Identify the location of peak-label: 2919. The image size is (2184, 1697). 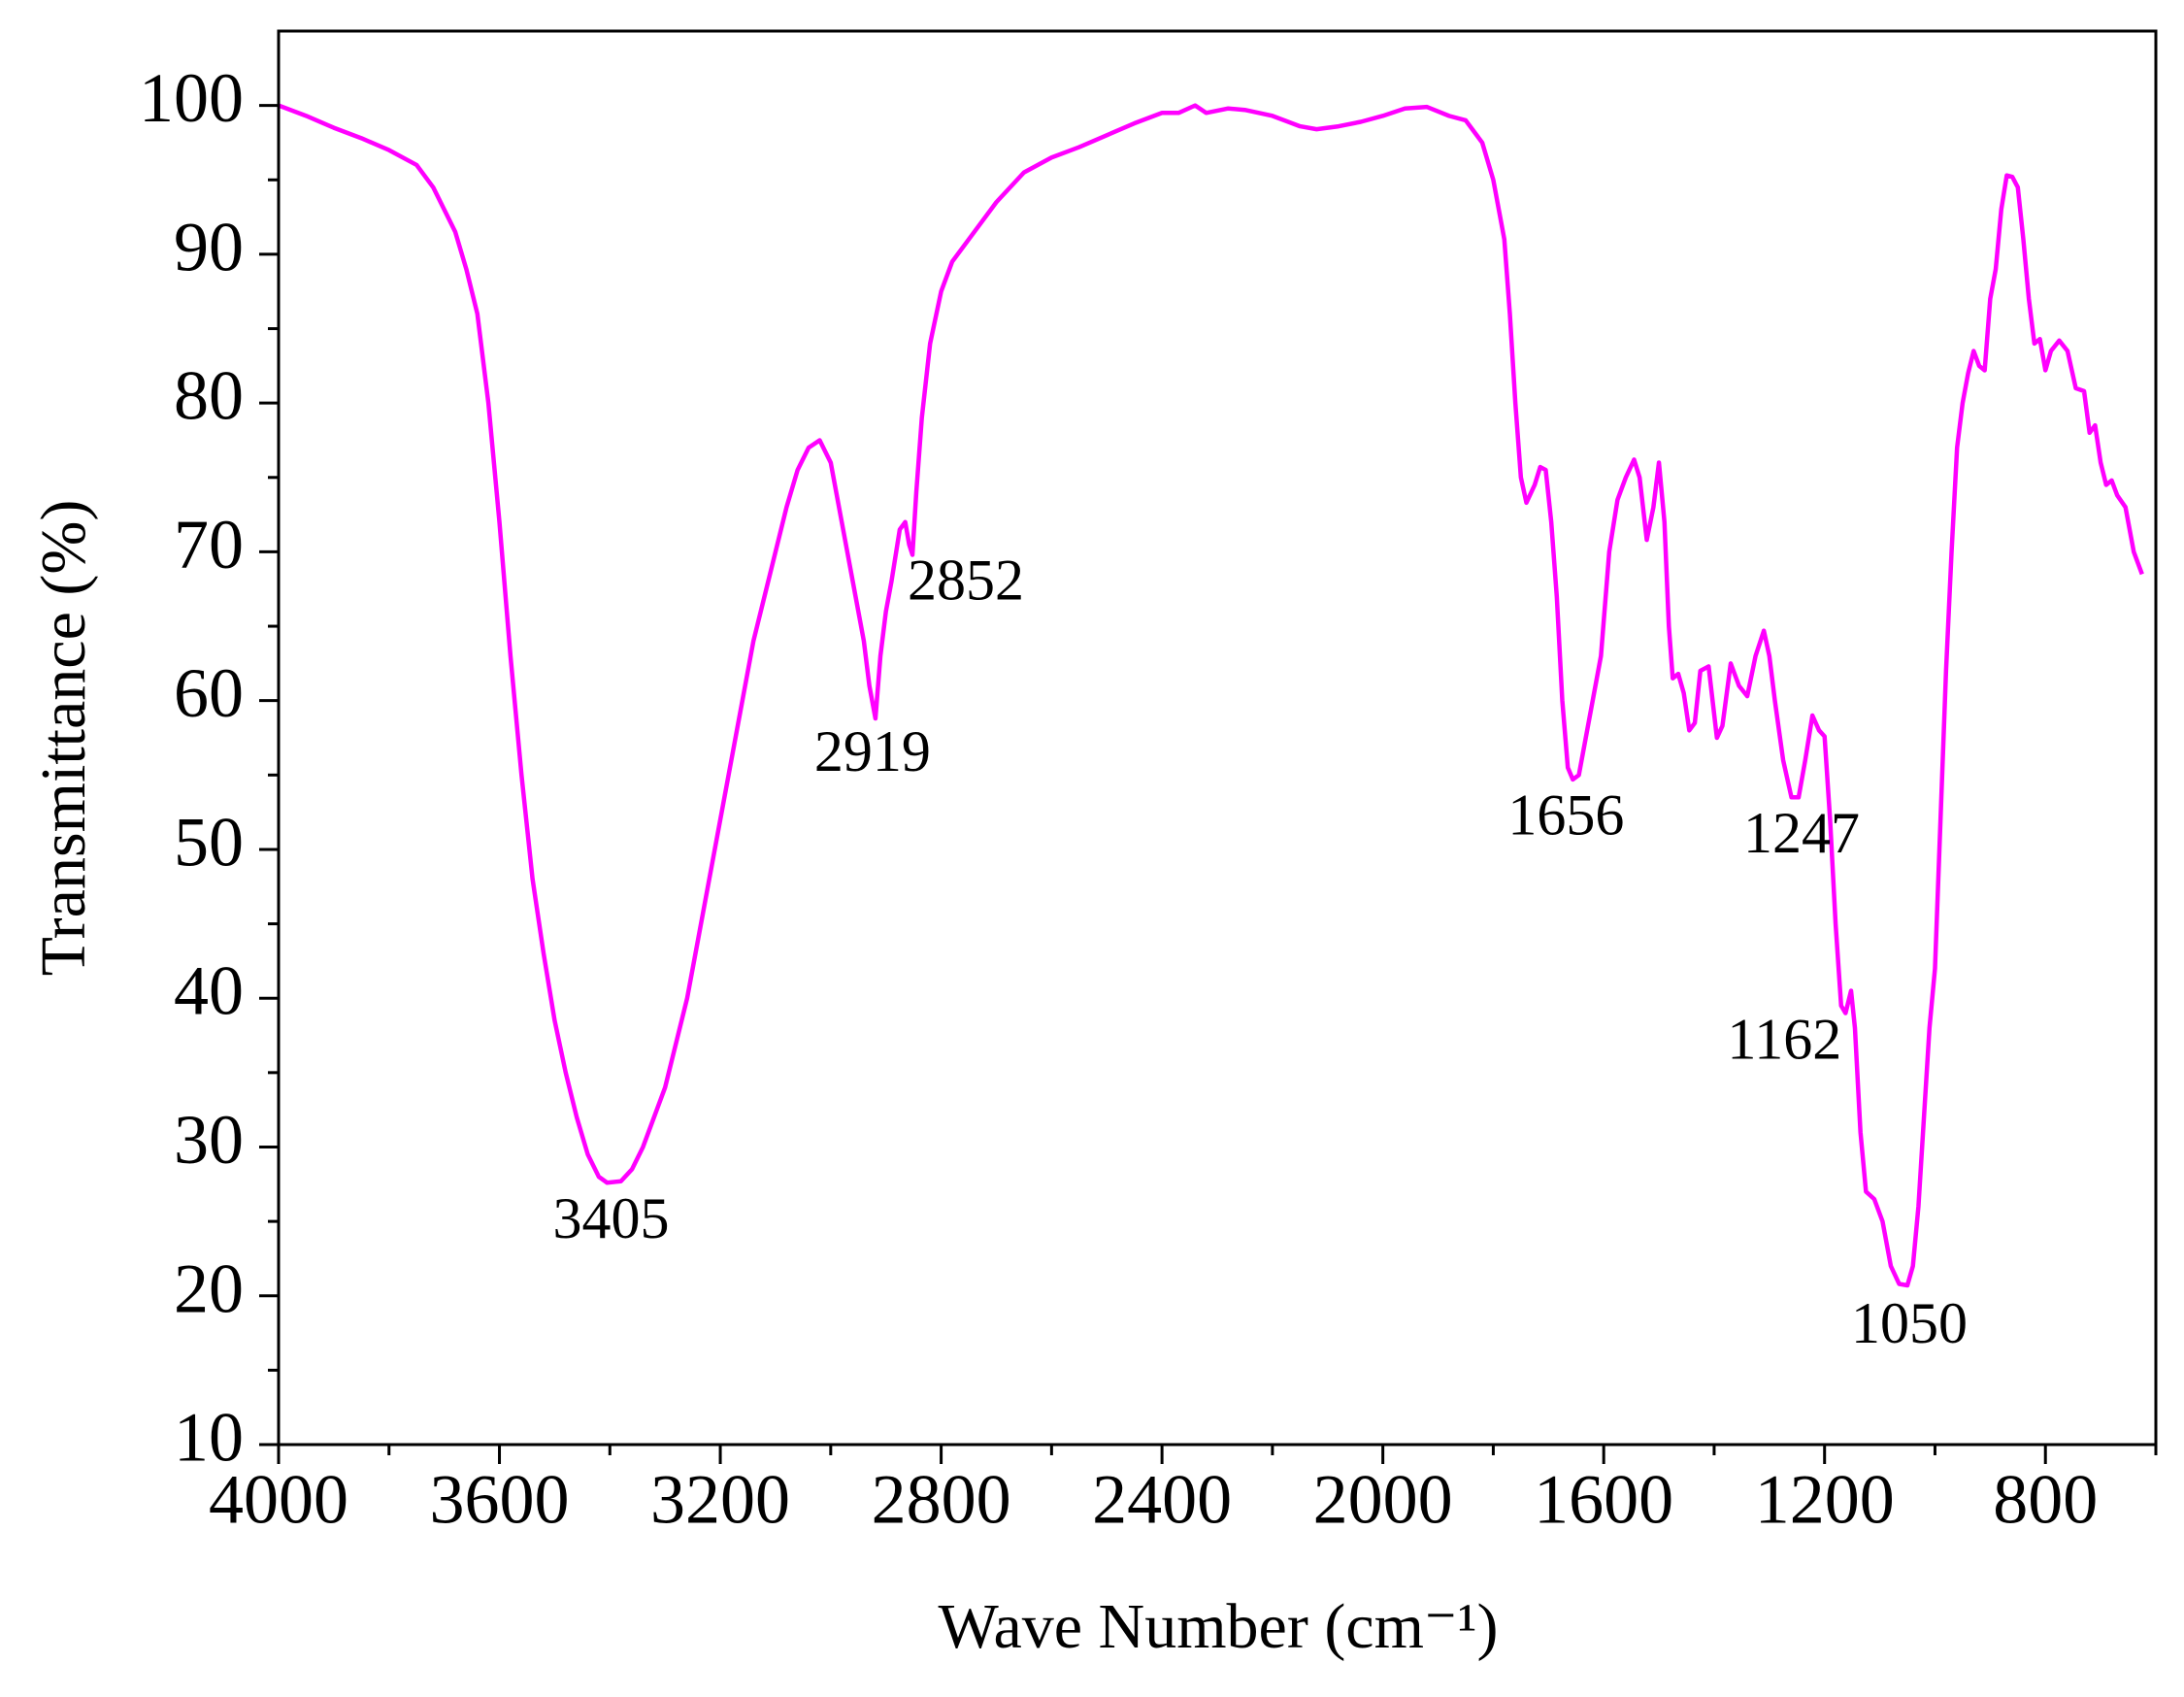
(872, 751).